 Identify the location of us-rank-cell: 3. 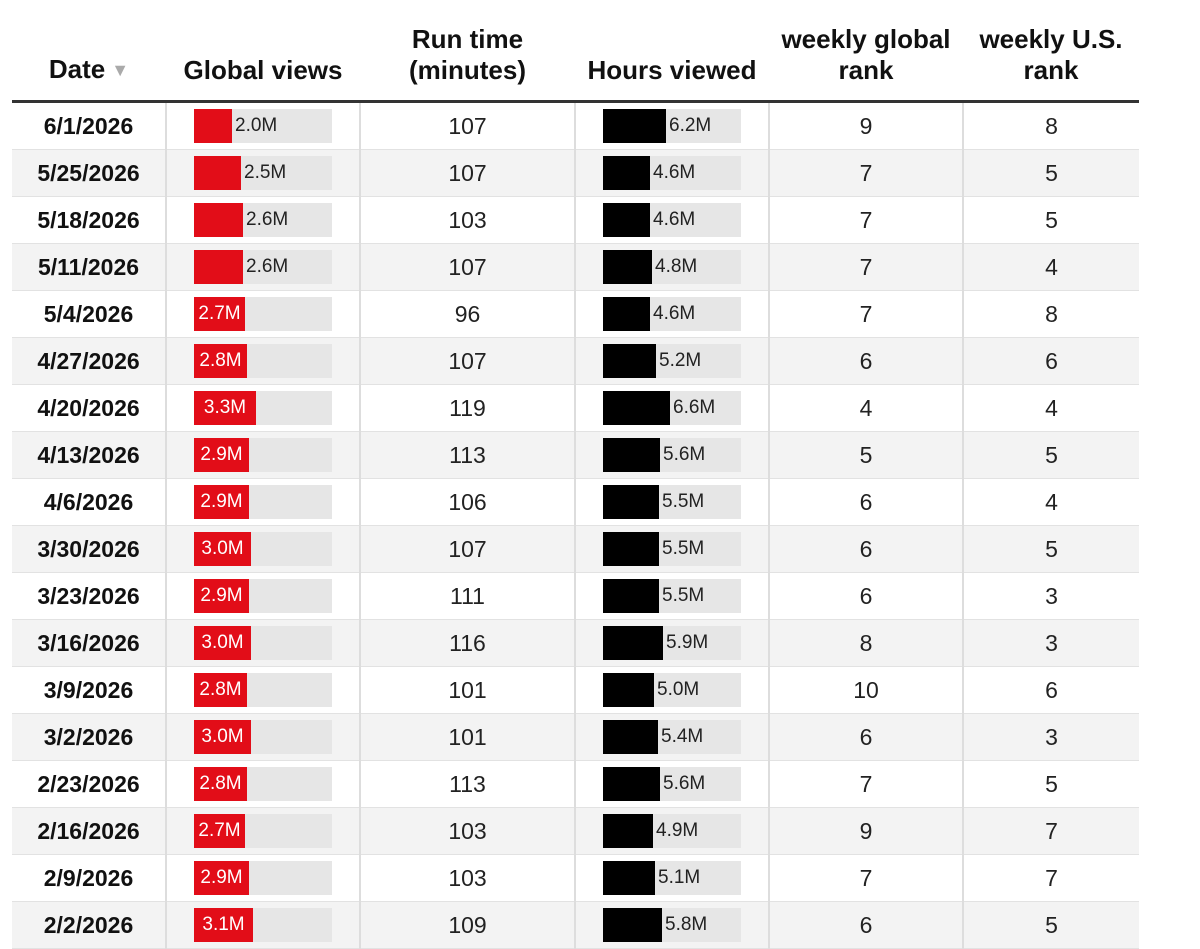
(1050, 643).